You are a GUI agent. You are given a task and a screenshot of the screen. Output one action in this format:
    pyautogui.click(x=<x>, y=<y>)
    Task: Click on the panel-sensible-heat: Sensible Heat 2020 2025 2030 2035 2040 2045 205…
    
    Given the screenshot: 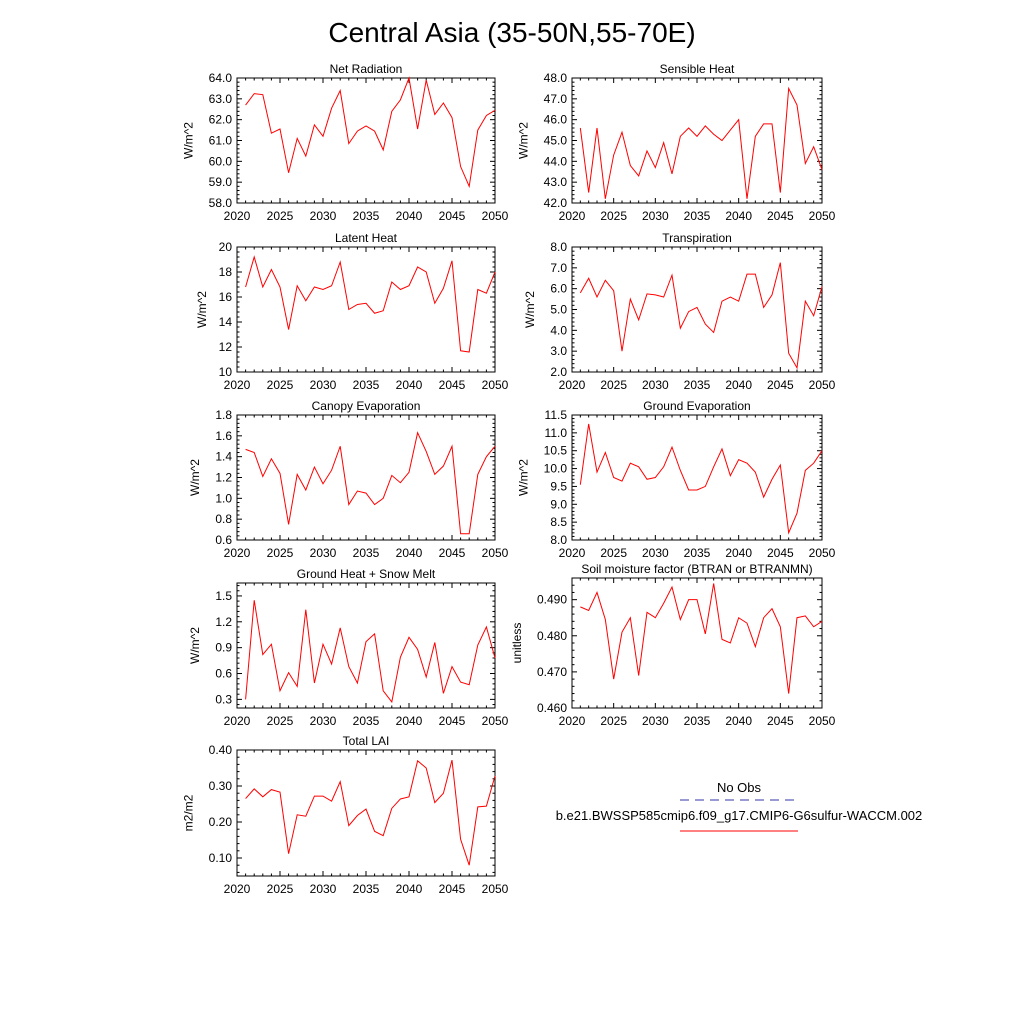 What is the action you would take?
    pyautogui.click(x=676, y=142)
    